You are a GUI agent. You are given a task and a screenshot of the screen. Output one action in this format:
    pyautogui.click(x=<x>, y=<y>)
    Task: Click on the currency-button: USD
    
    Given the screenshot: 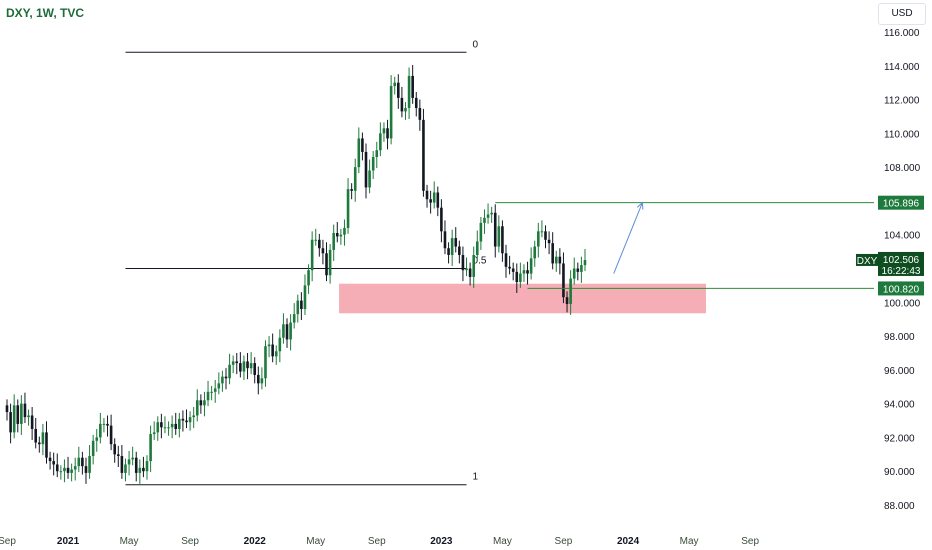 What is the action you would take?
    pyautogui.click(x=902, y=14)
    